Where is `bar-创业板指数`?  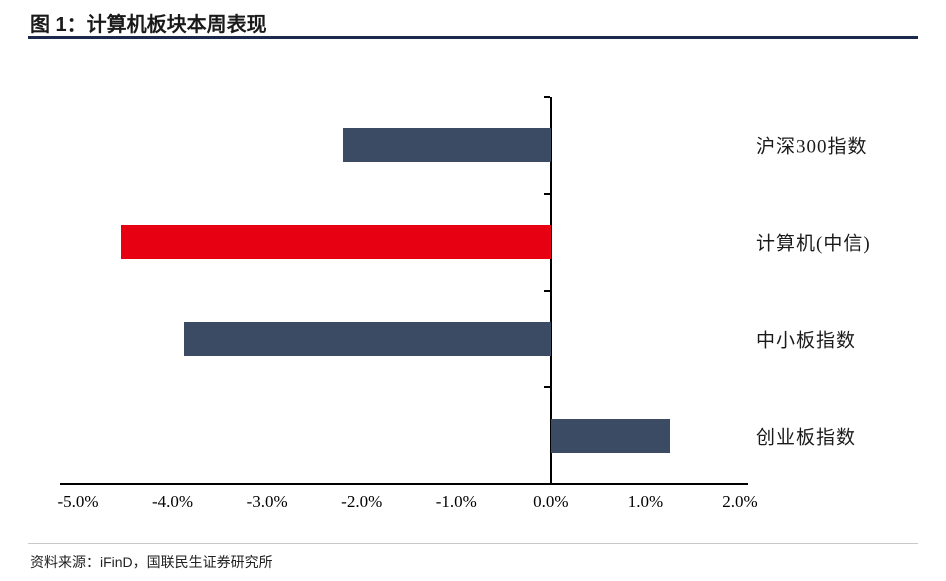 bar-创业板指数 is located at coordinates (610, 435).